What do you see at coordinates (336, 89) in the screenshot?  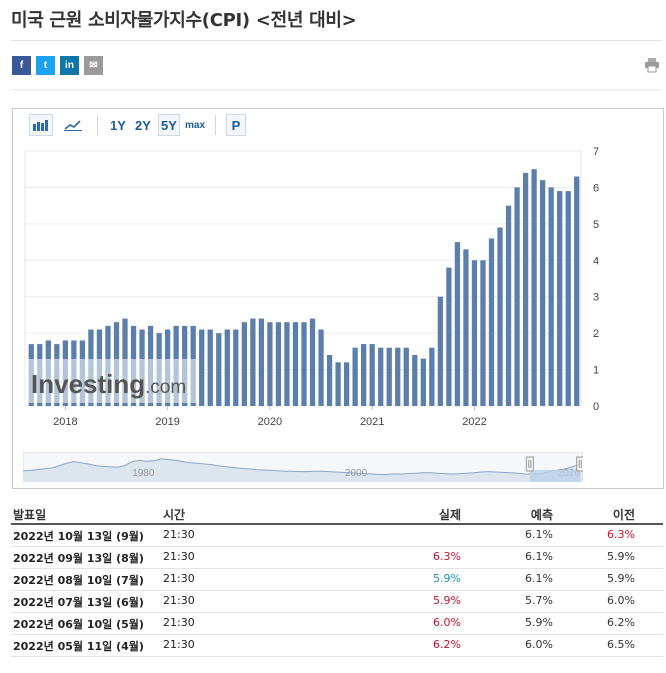 I see `share-divider` at bounding box center [336, 89].